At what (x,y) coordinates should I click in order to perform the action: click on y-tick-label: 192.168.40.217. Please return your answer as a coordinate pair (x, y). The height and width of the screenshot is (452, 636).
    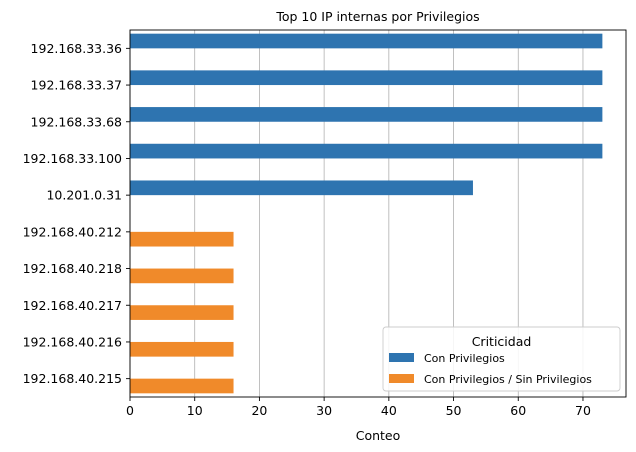
    Looking at the image, I should click on (72, 305).